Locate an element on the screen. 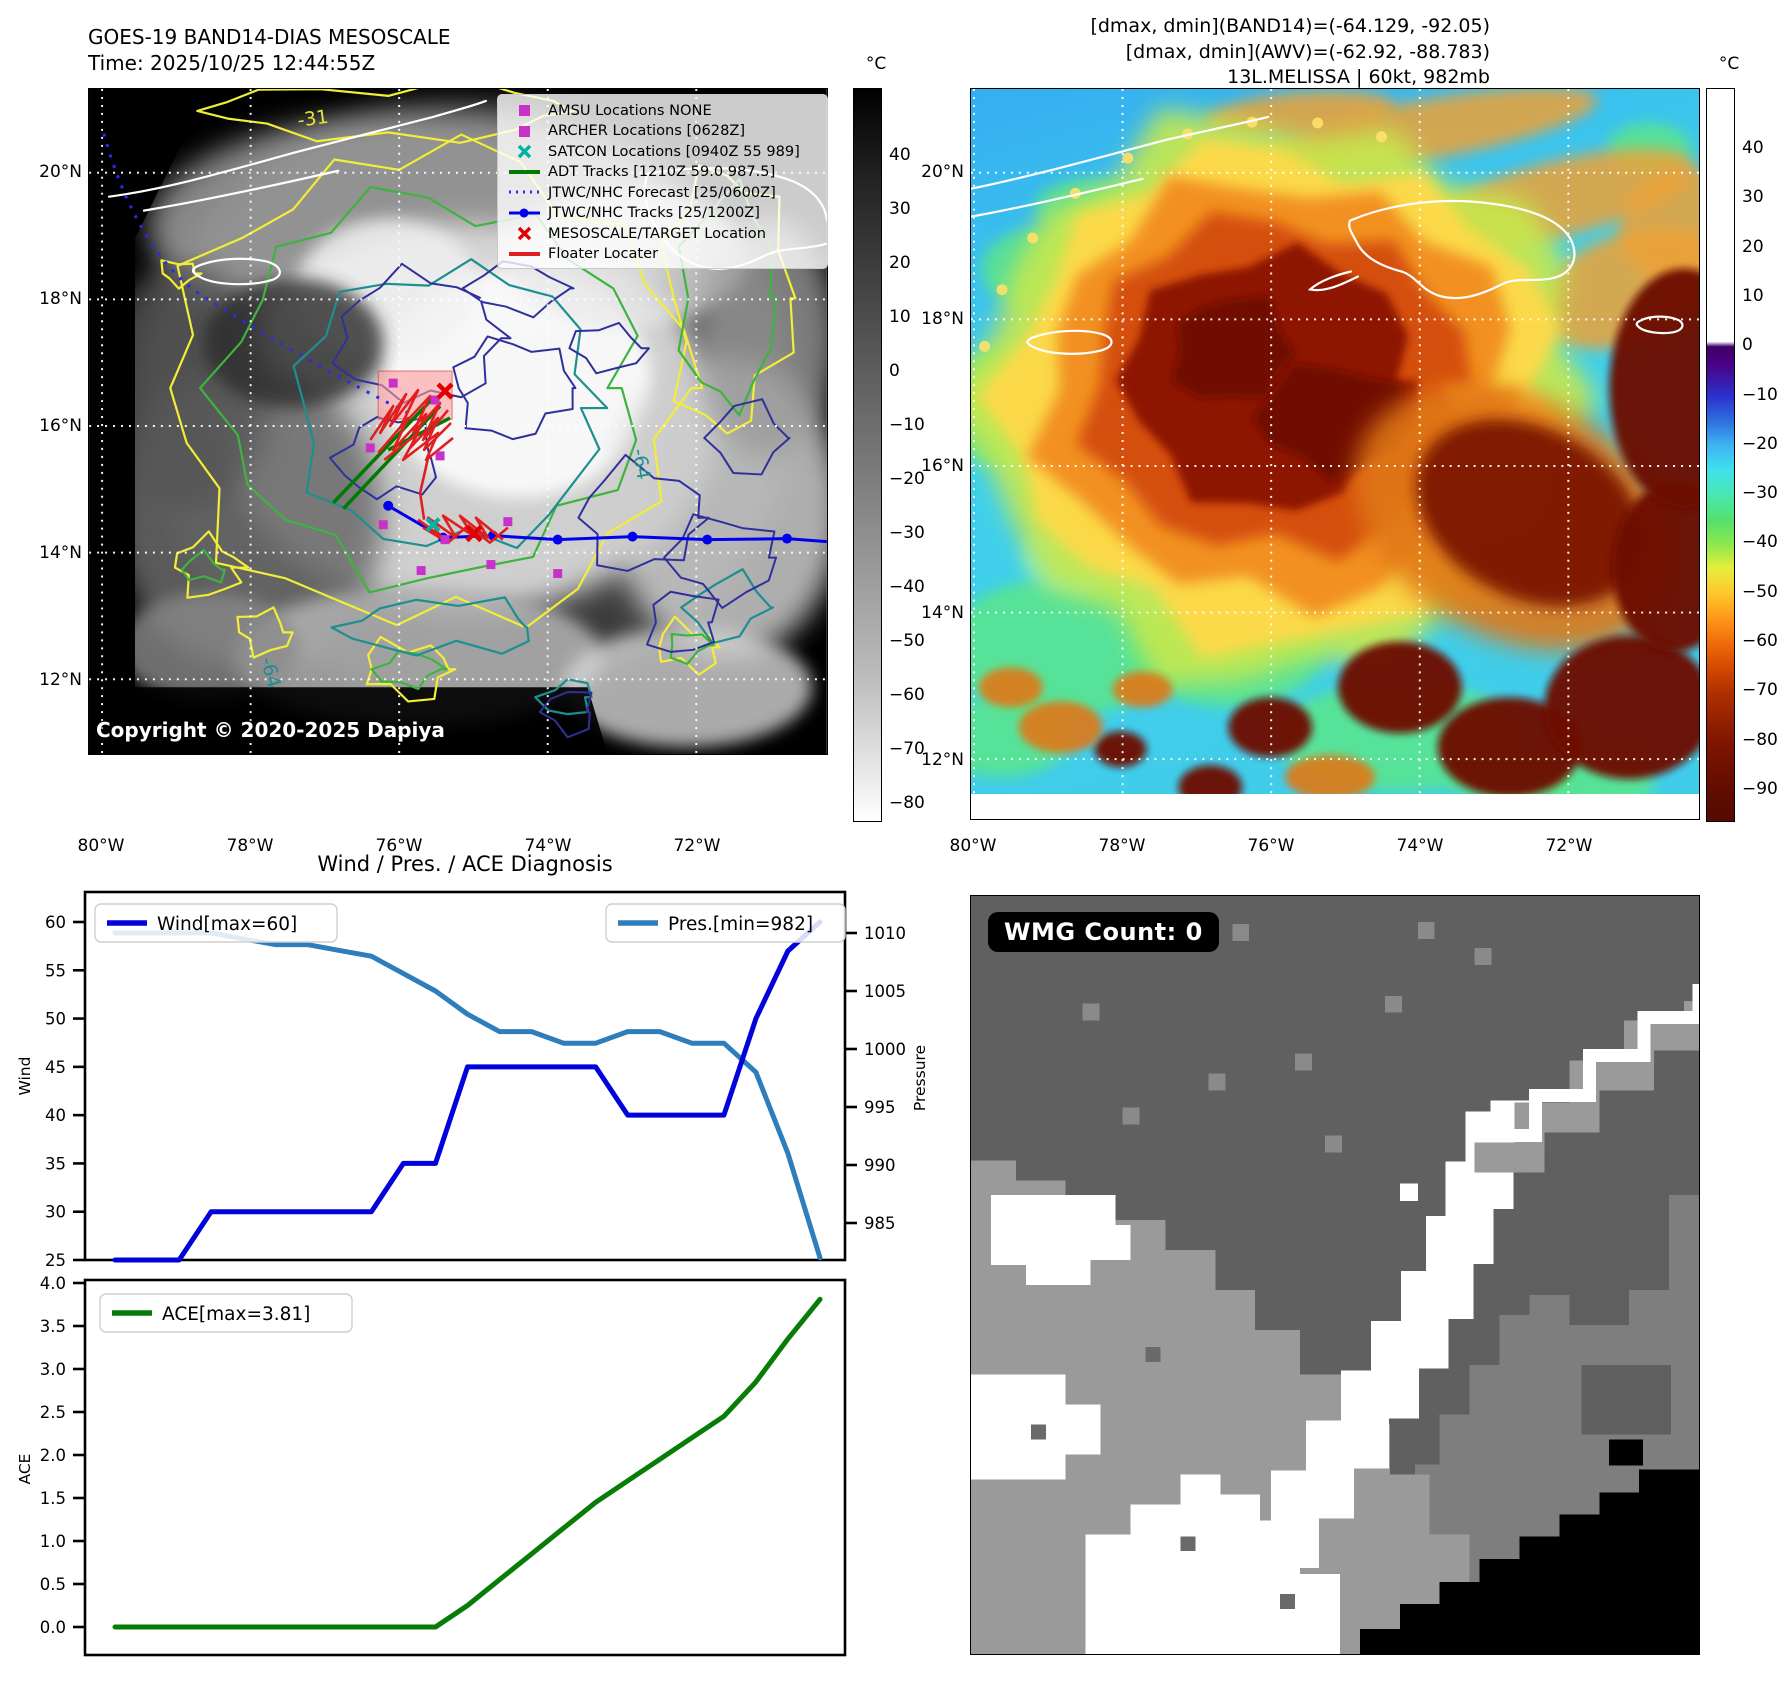 The image size is (1792, 1690). band14-copyright: Copyright © 2020-2025 Dapiya is located at coordinates (270, 730).